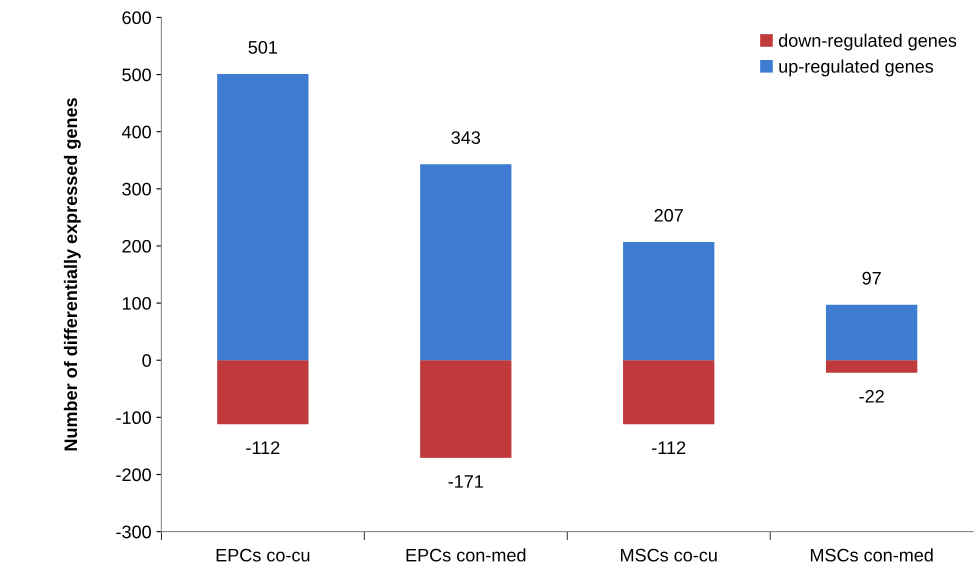  I want to click on y-tick-label: 200, so click(136, 246).